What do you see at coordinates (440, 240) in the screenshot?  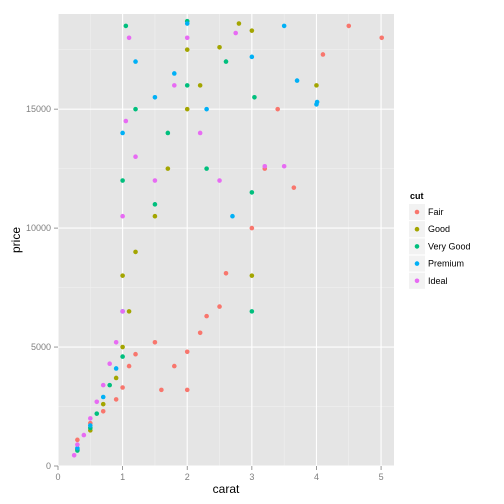 I see `legend: cut Fair Good Very Good Premium Ideal` at bounding box center [440, 240].